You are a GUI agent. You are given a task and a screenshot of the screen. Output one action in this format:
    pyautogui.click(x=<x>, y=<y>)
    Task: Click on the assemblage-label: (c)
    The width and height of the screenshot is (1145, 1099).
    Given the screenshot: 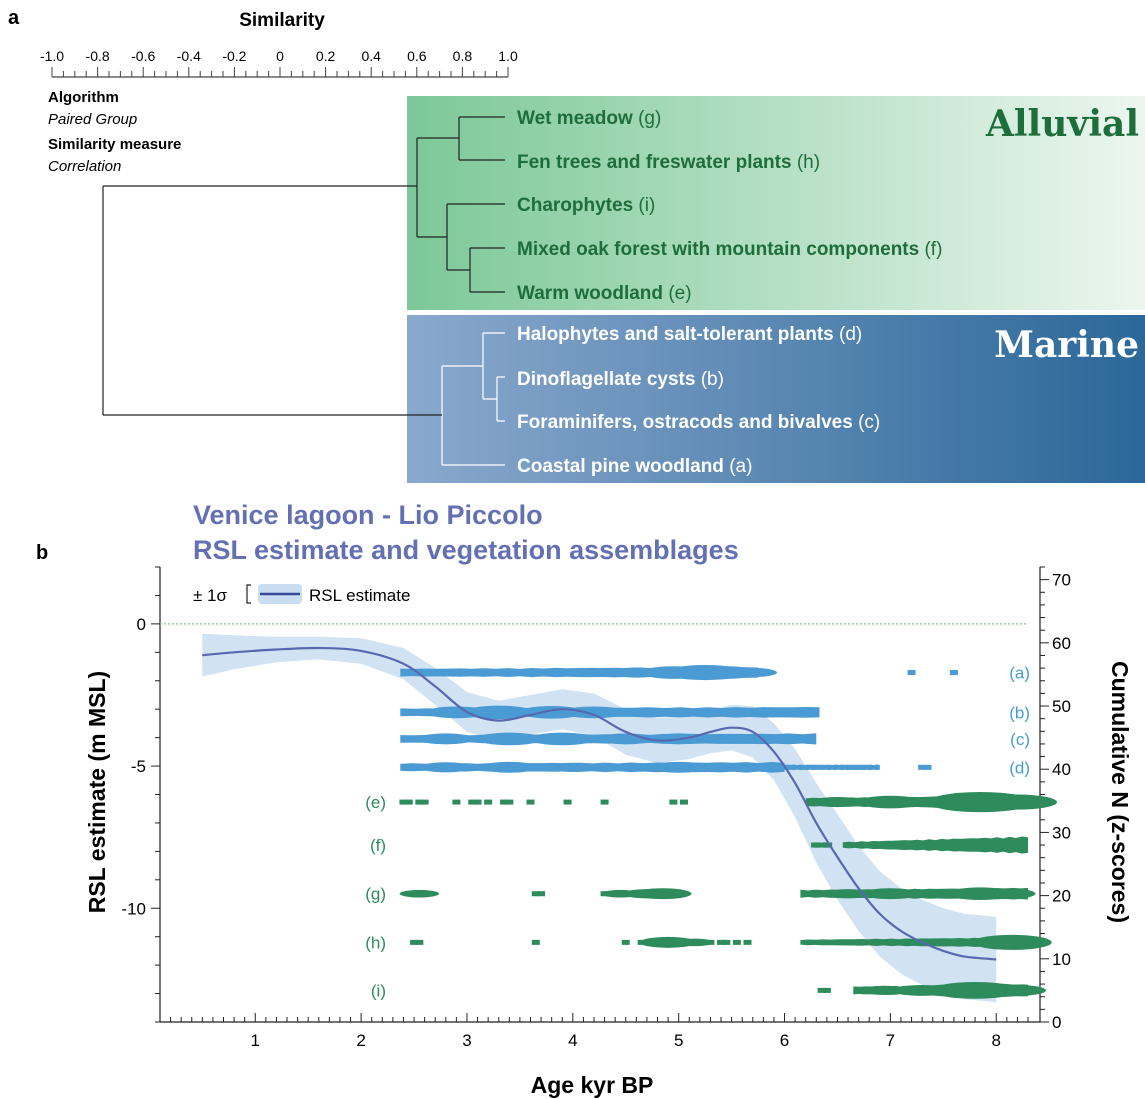 What is the action you would take?
    pyautogui.click(x=1020, y=739)
    